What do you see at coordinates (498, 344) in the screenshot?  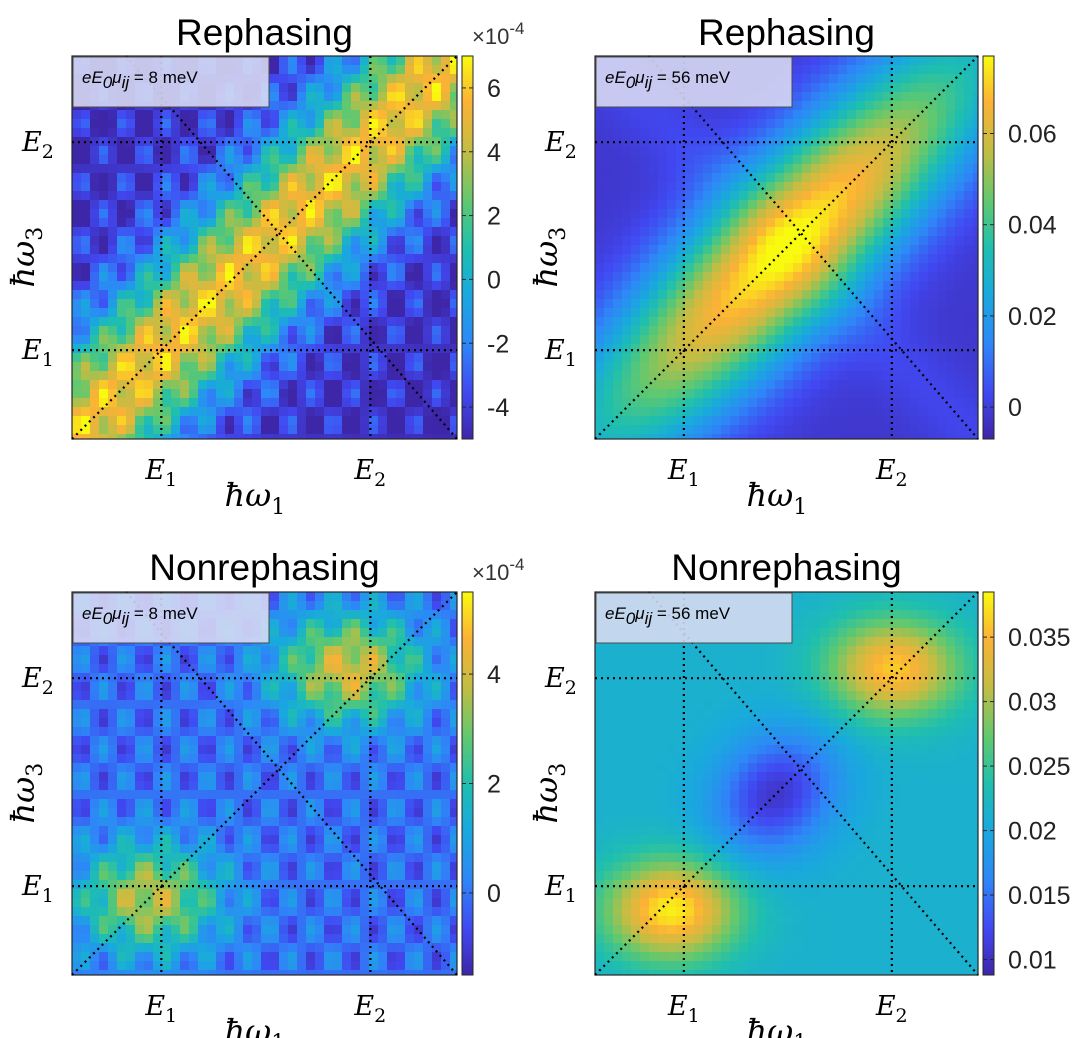 I see `colorbar-tick-label: -2` at bounding box center [498, 344].